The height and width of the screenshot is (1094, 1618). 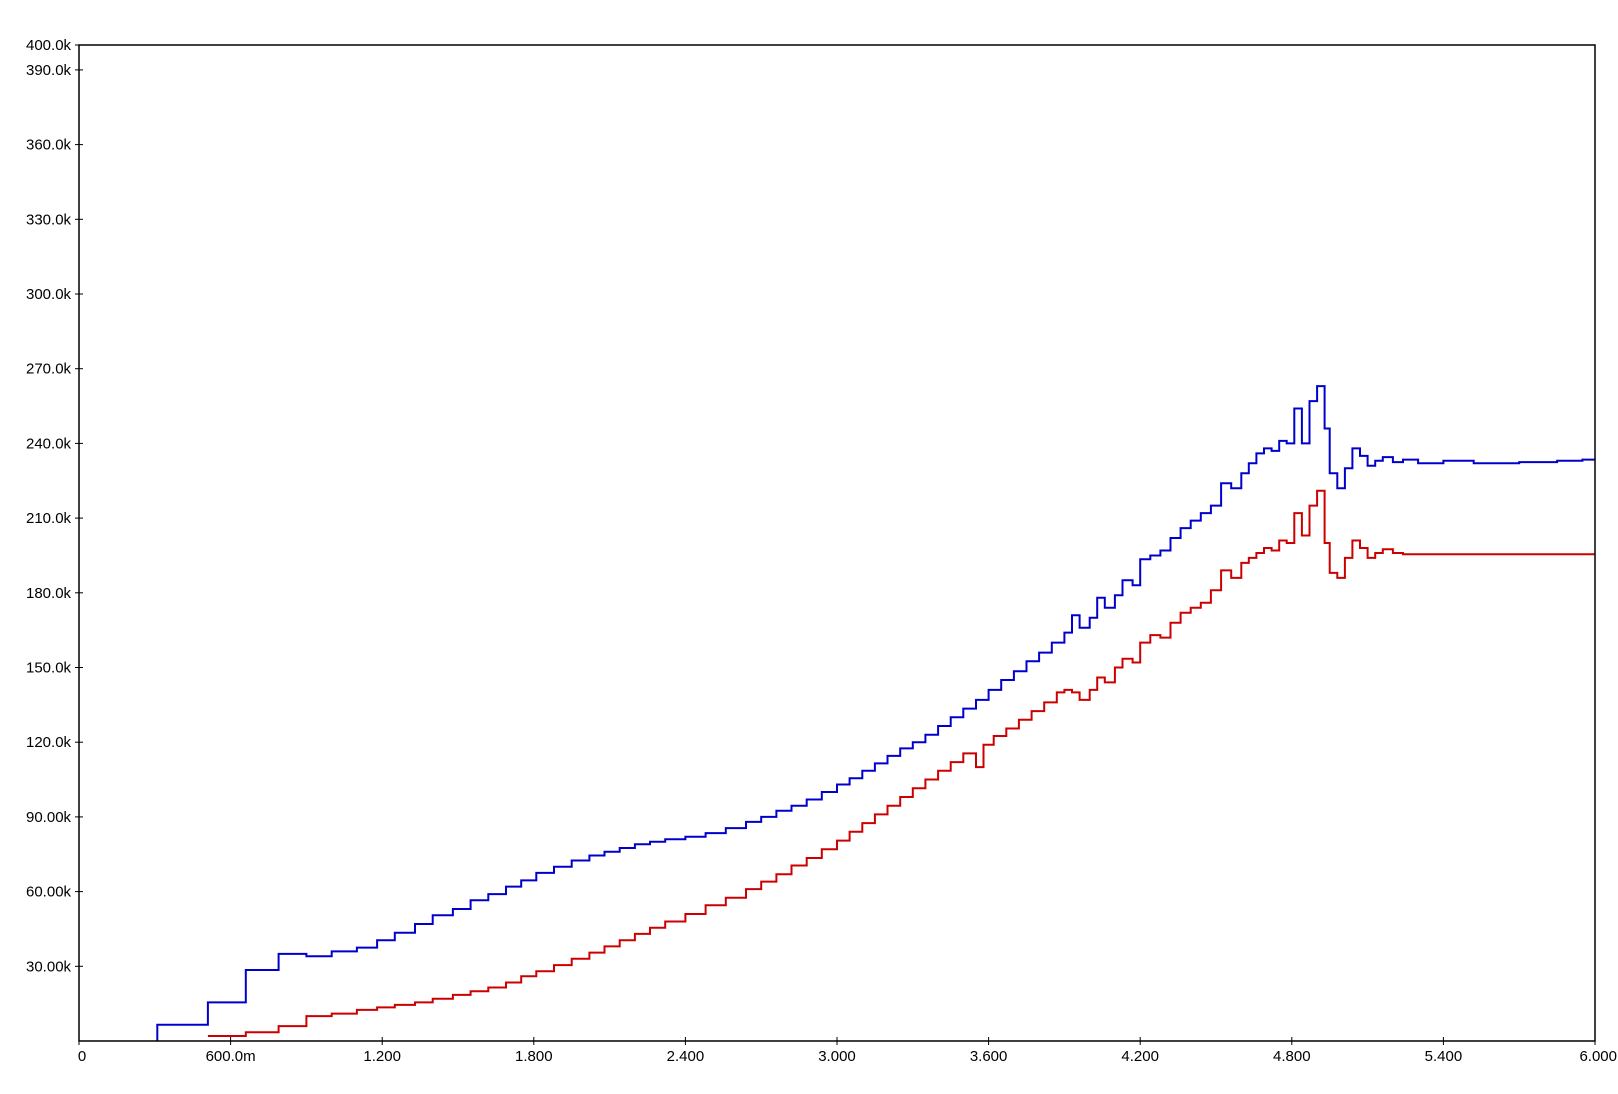 What do you see at coordinates (49, 518) in the screenshot?
I see `y-tick-label: 210.0k` at bounding box center [49, 518].